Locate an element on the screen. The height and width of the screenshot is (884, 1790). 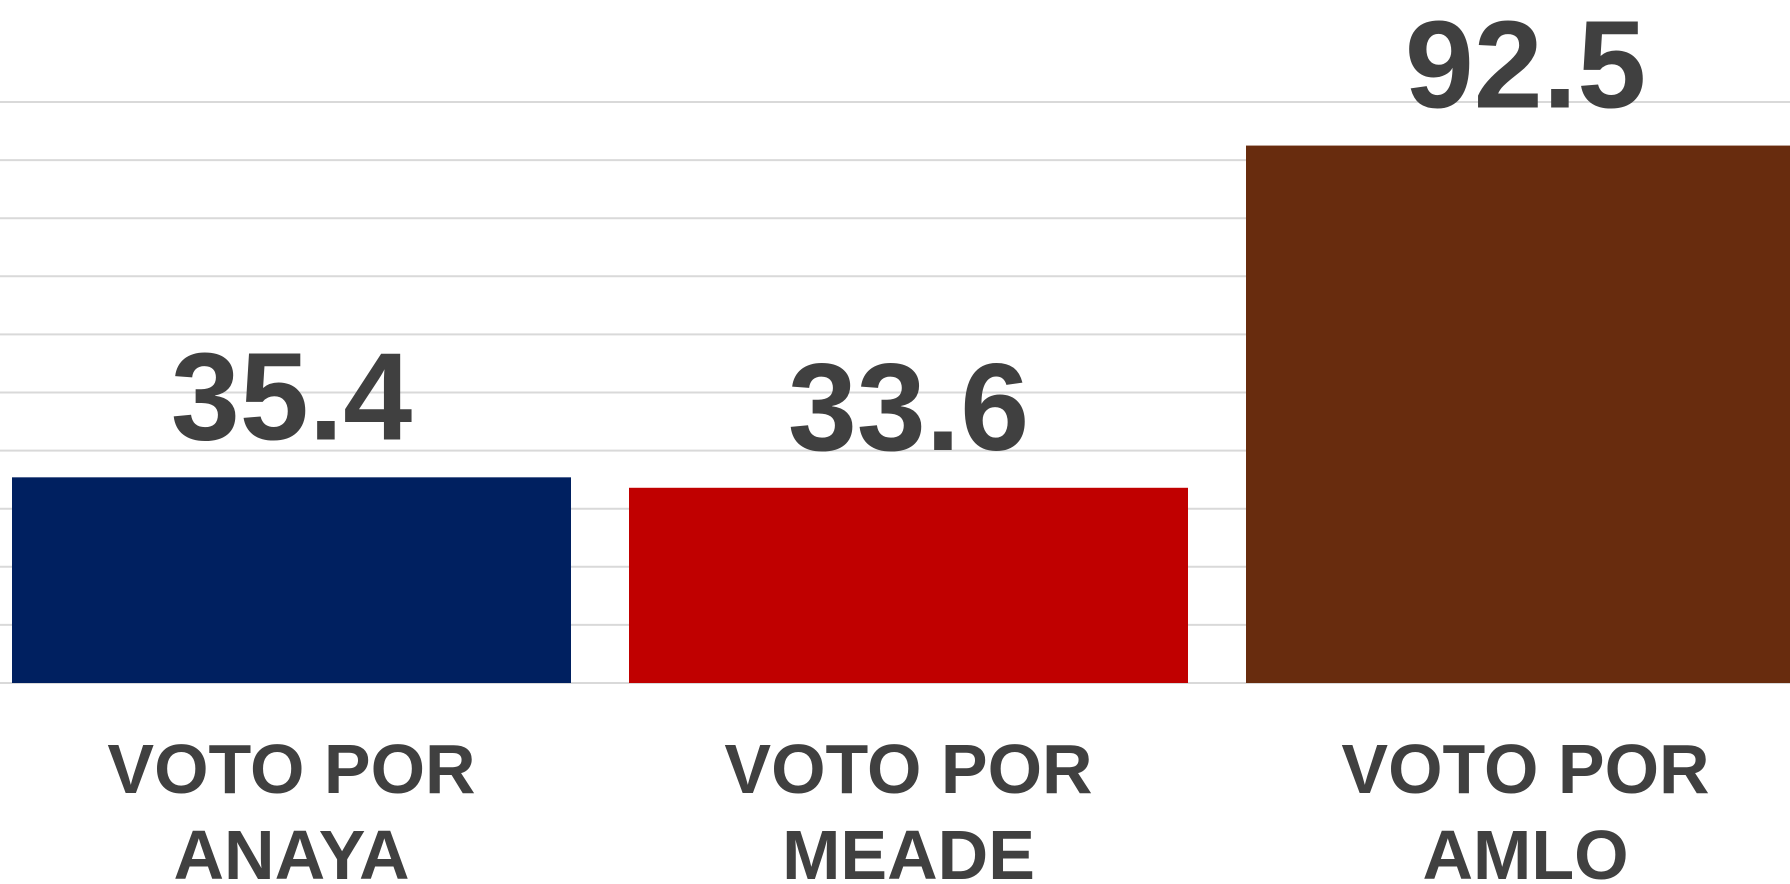
value-label: 33.6 is located at coordinates (908, 408).